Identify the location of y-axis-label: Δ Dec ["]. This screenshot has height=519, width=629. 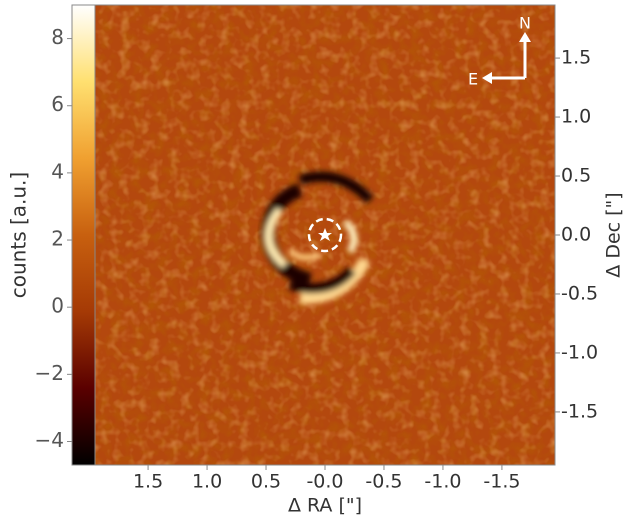
(614, 234).